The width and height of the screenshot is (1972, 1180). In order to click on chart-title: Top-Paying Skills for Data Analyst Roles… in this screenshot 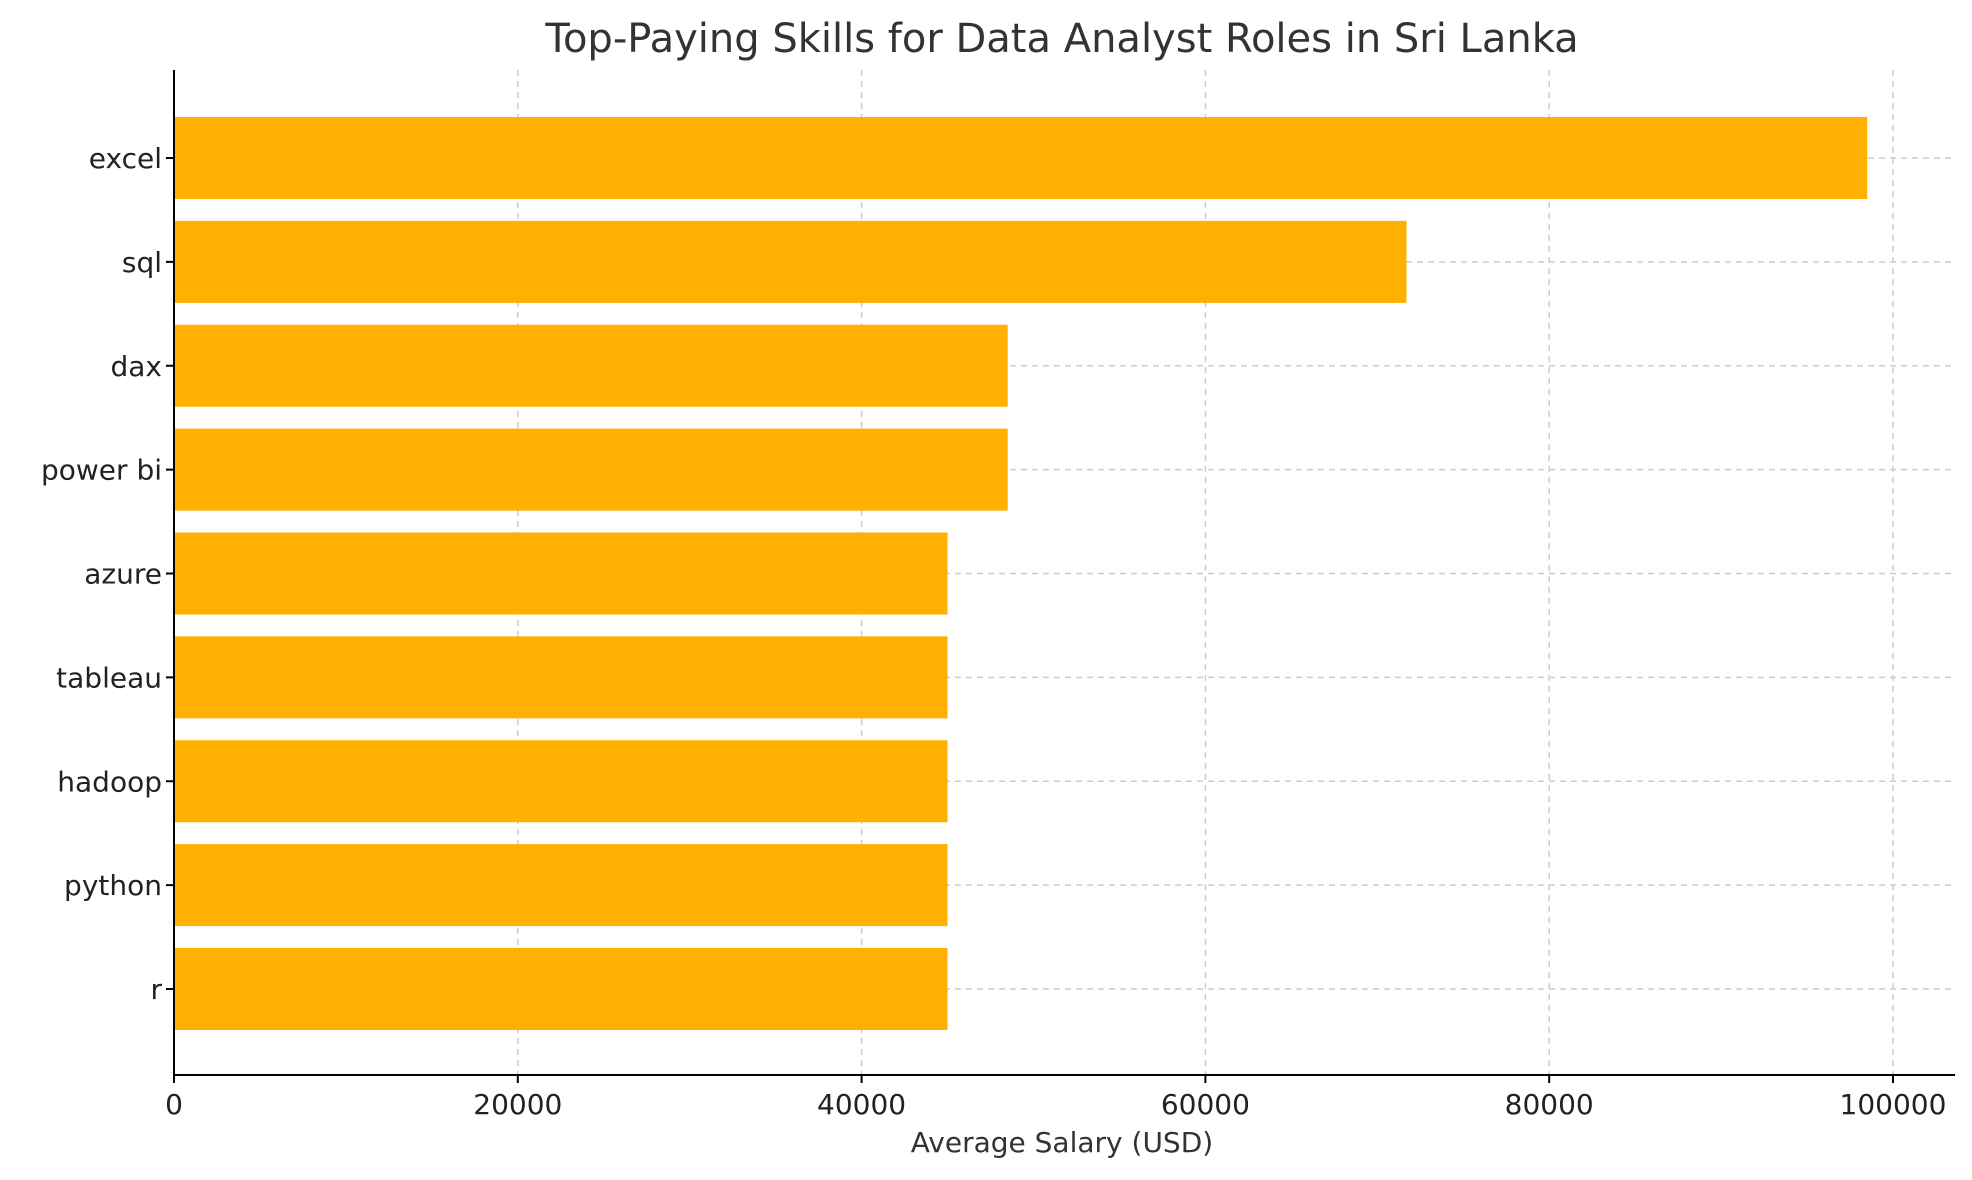, I will do `click(1061, 39)`.